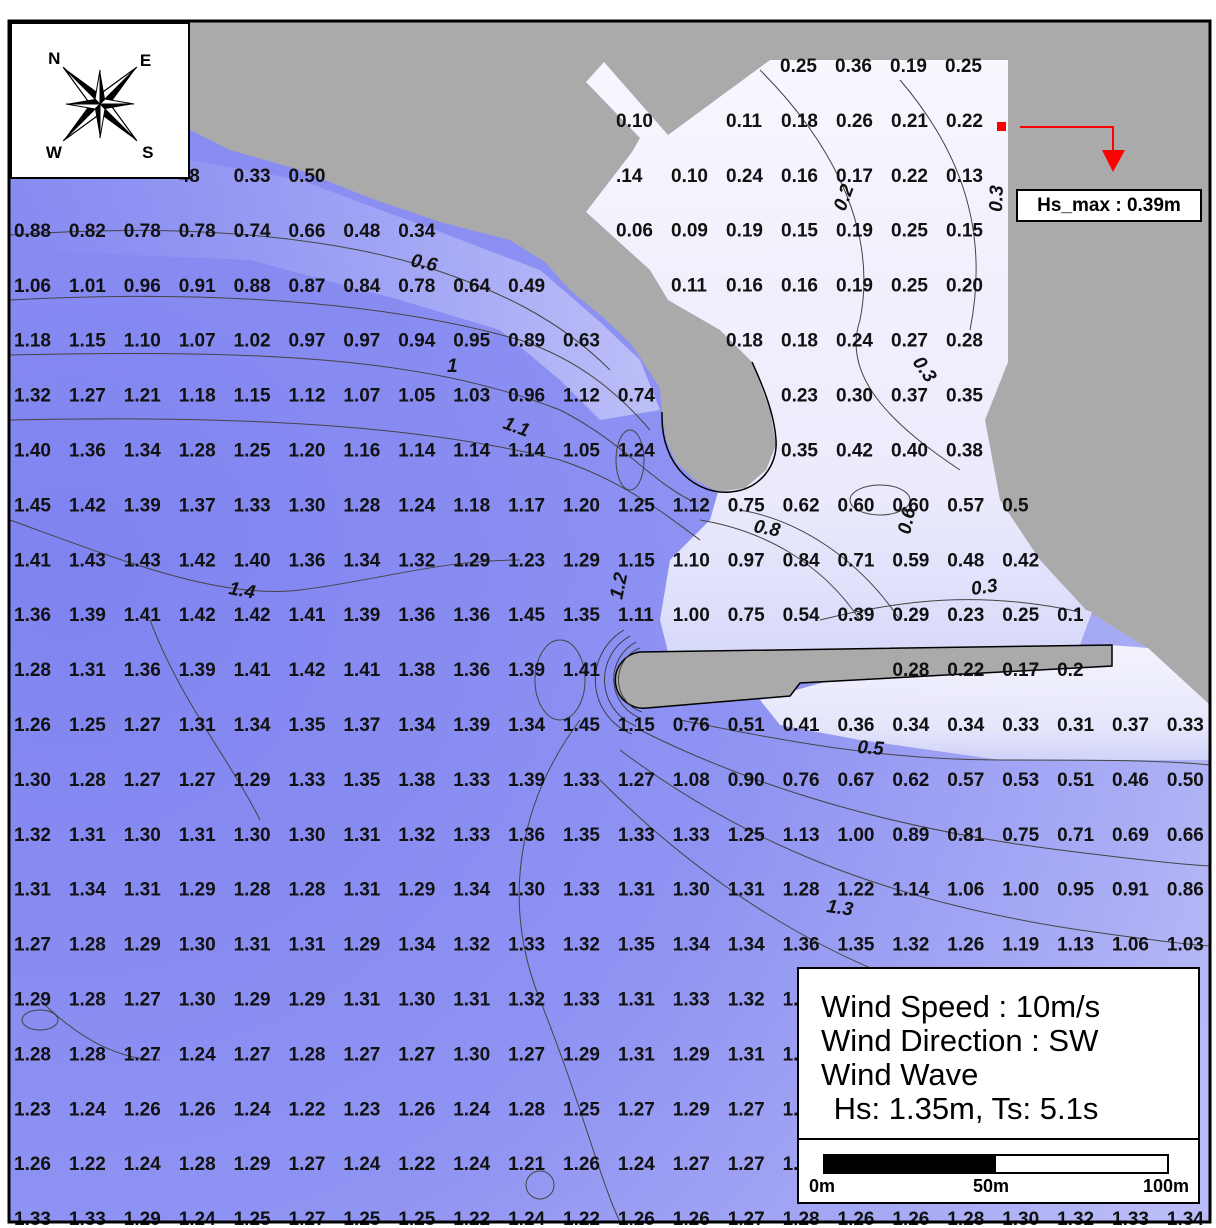  I want to click on wave-height-value: 0.63, so click(581, 341).